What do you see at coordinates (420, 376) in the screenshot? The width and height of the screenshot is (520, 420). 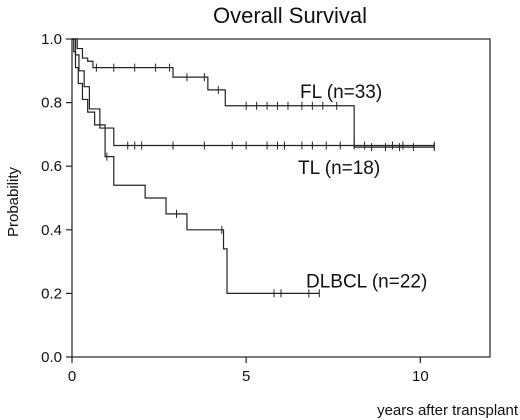 I see `x-tick-label: 10` at bounding box center [420, 376].